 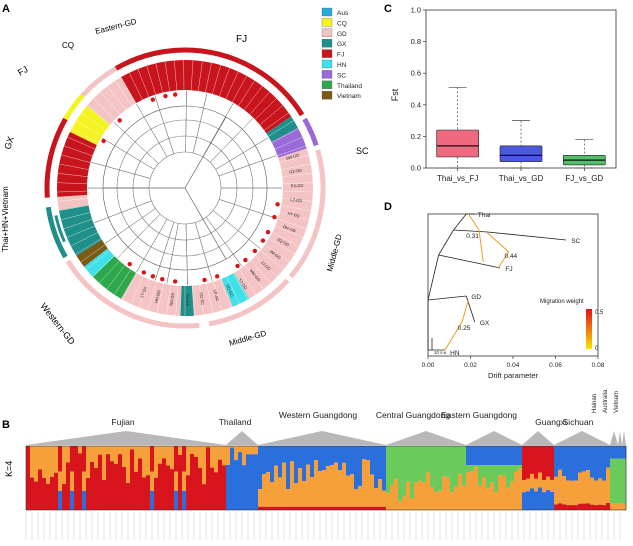 I want to click on legend-label: Aus, so click(x=343, y=13).